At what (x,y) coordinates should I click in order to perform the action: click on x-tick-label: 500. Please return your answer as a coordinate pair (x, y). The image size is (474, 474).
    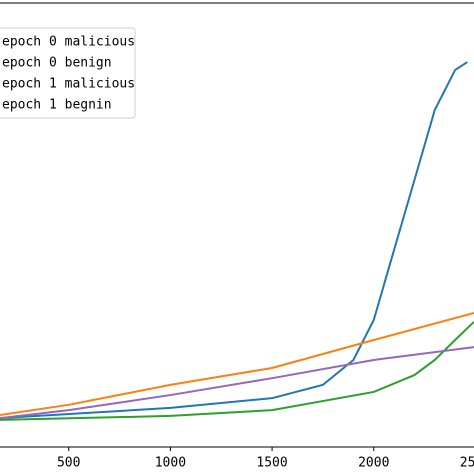
    Looking at the image, I should click on (68, 463).